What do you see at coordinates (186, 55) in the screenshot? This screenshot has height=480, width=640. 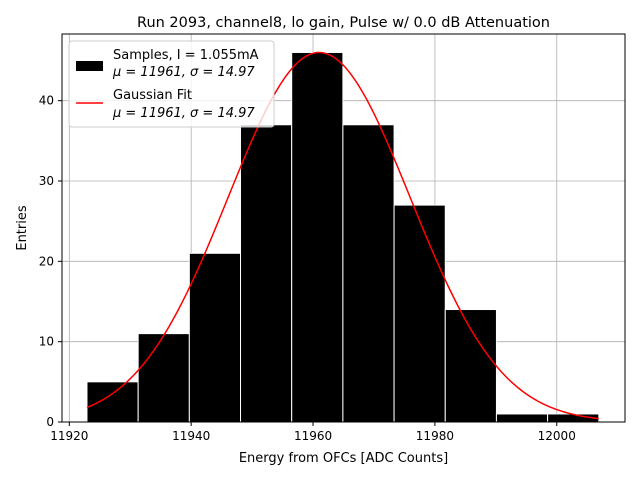 I see `legend-samples-label: Samples, I = 1.055mA` at bounding box center [186, 55].